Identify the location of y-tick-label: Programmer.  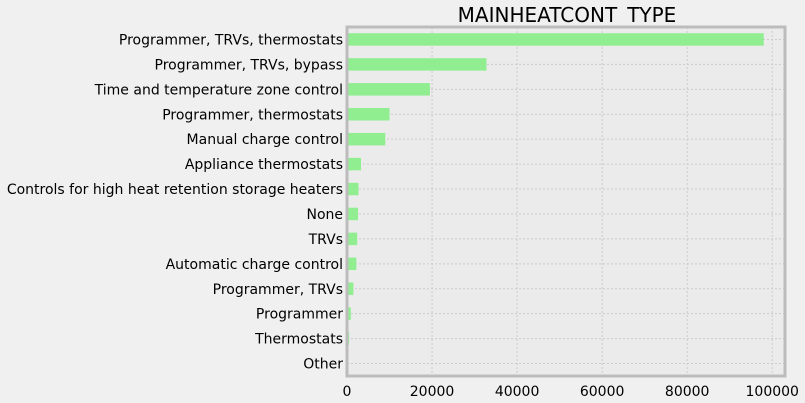
(299, 315).